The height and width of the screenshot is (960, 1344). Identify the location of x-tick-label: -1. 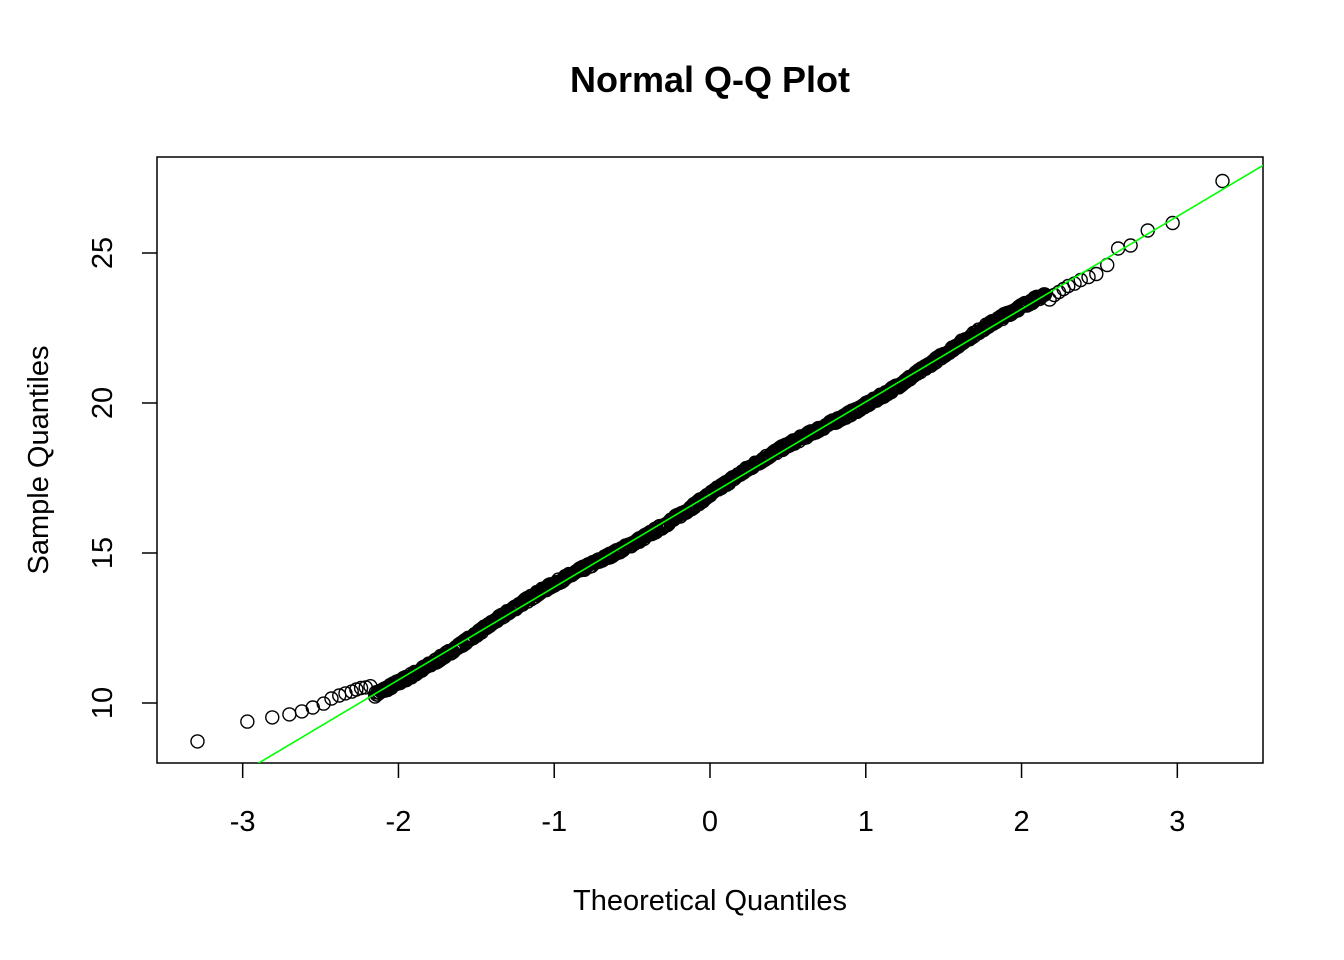
(554, 822).